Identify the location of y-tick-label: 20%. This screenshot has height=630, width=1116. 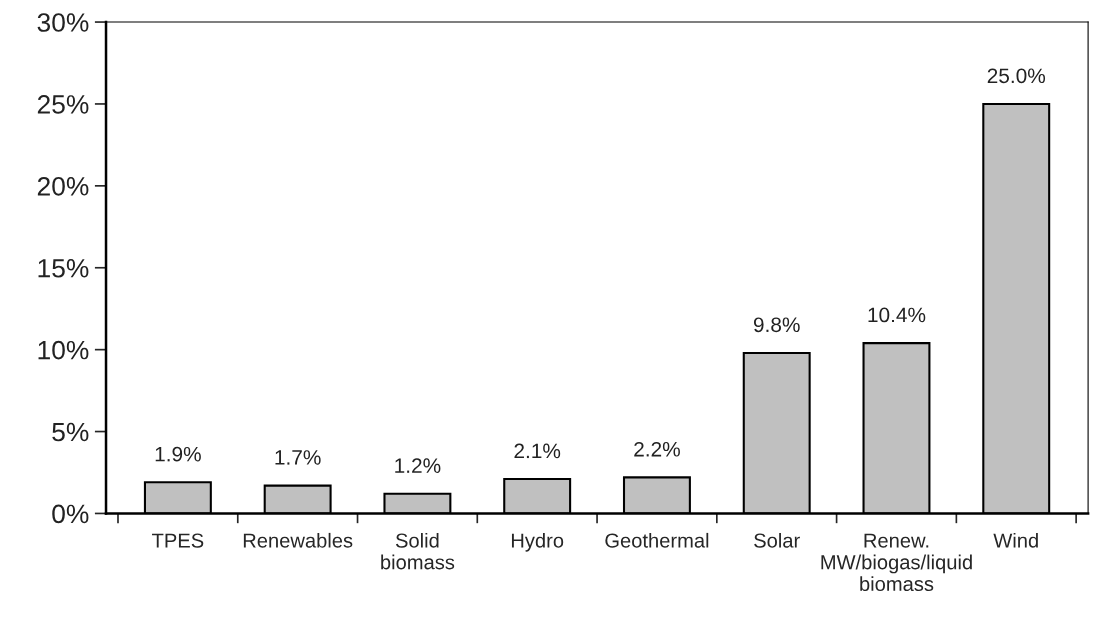
(63, 186).